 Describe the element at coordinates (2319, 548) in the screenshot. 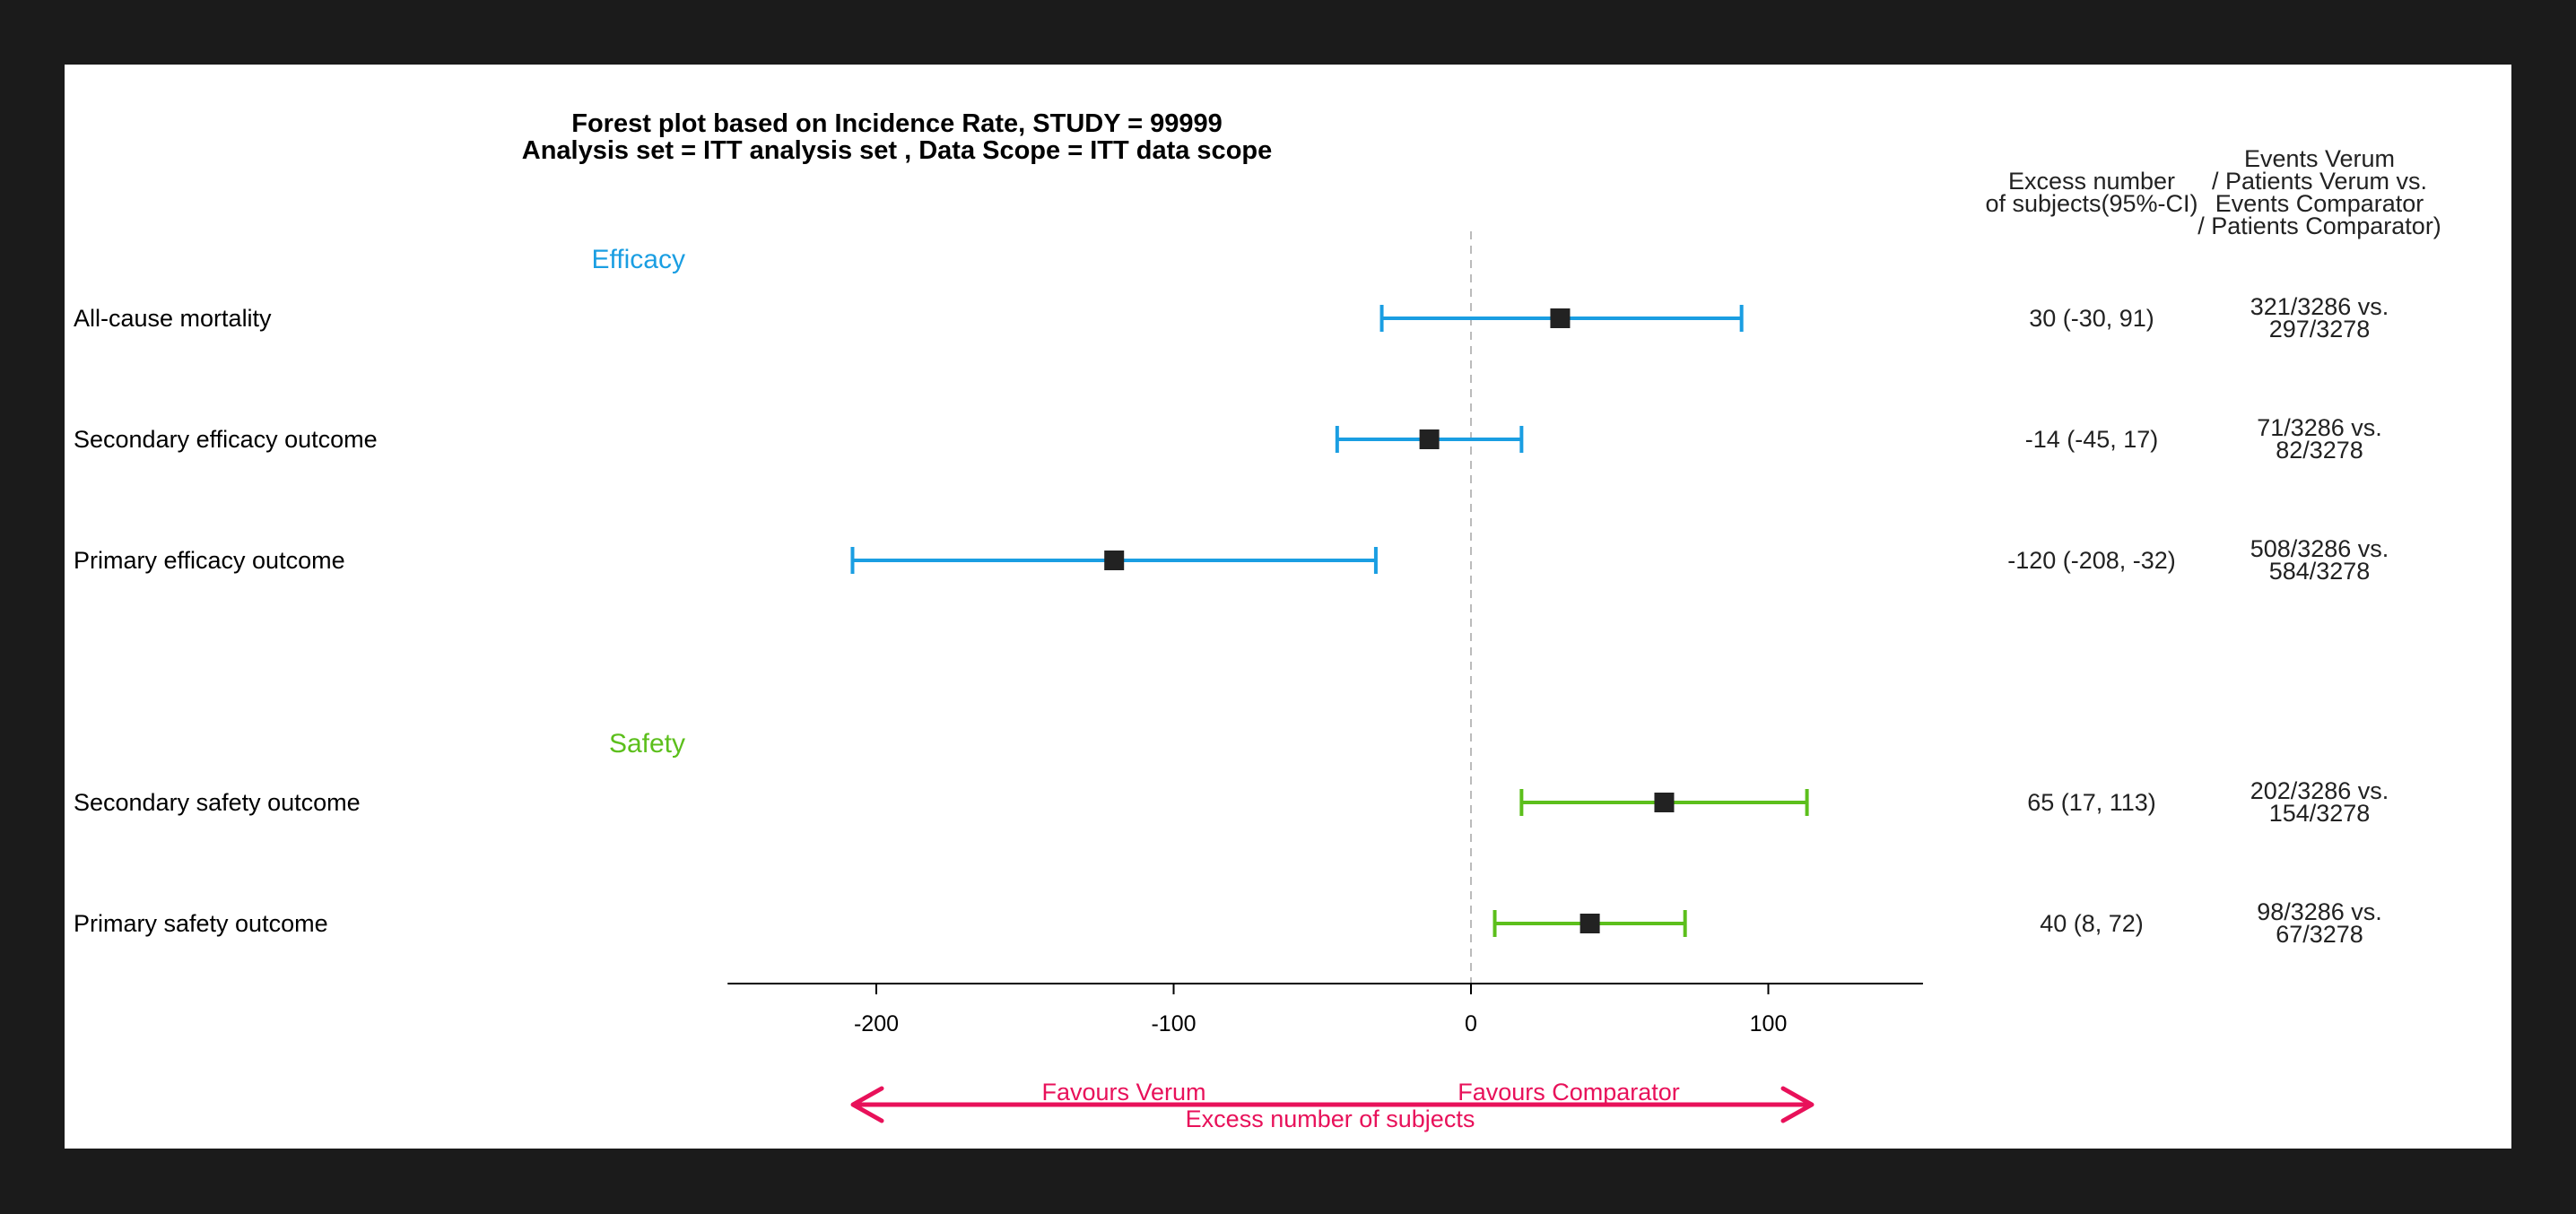

I see `events-text: 508/3286 vs.` at that location.